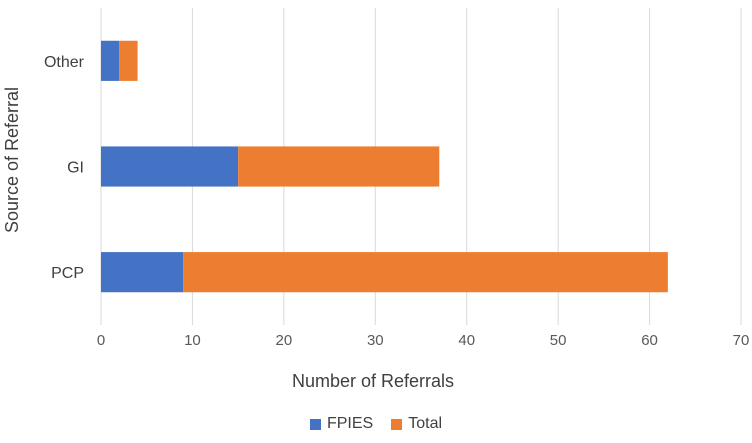 This screenshot has height=443, width=752. What do you see at coordinates (376, 424) in the screenshot?
I see `legend: FPIES Total` at bounding box center [376, 424].